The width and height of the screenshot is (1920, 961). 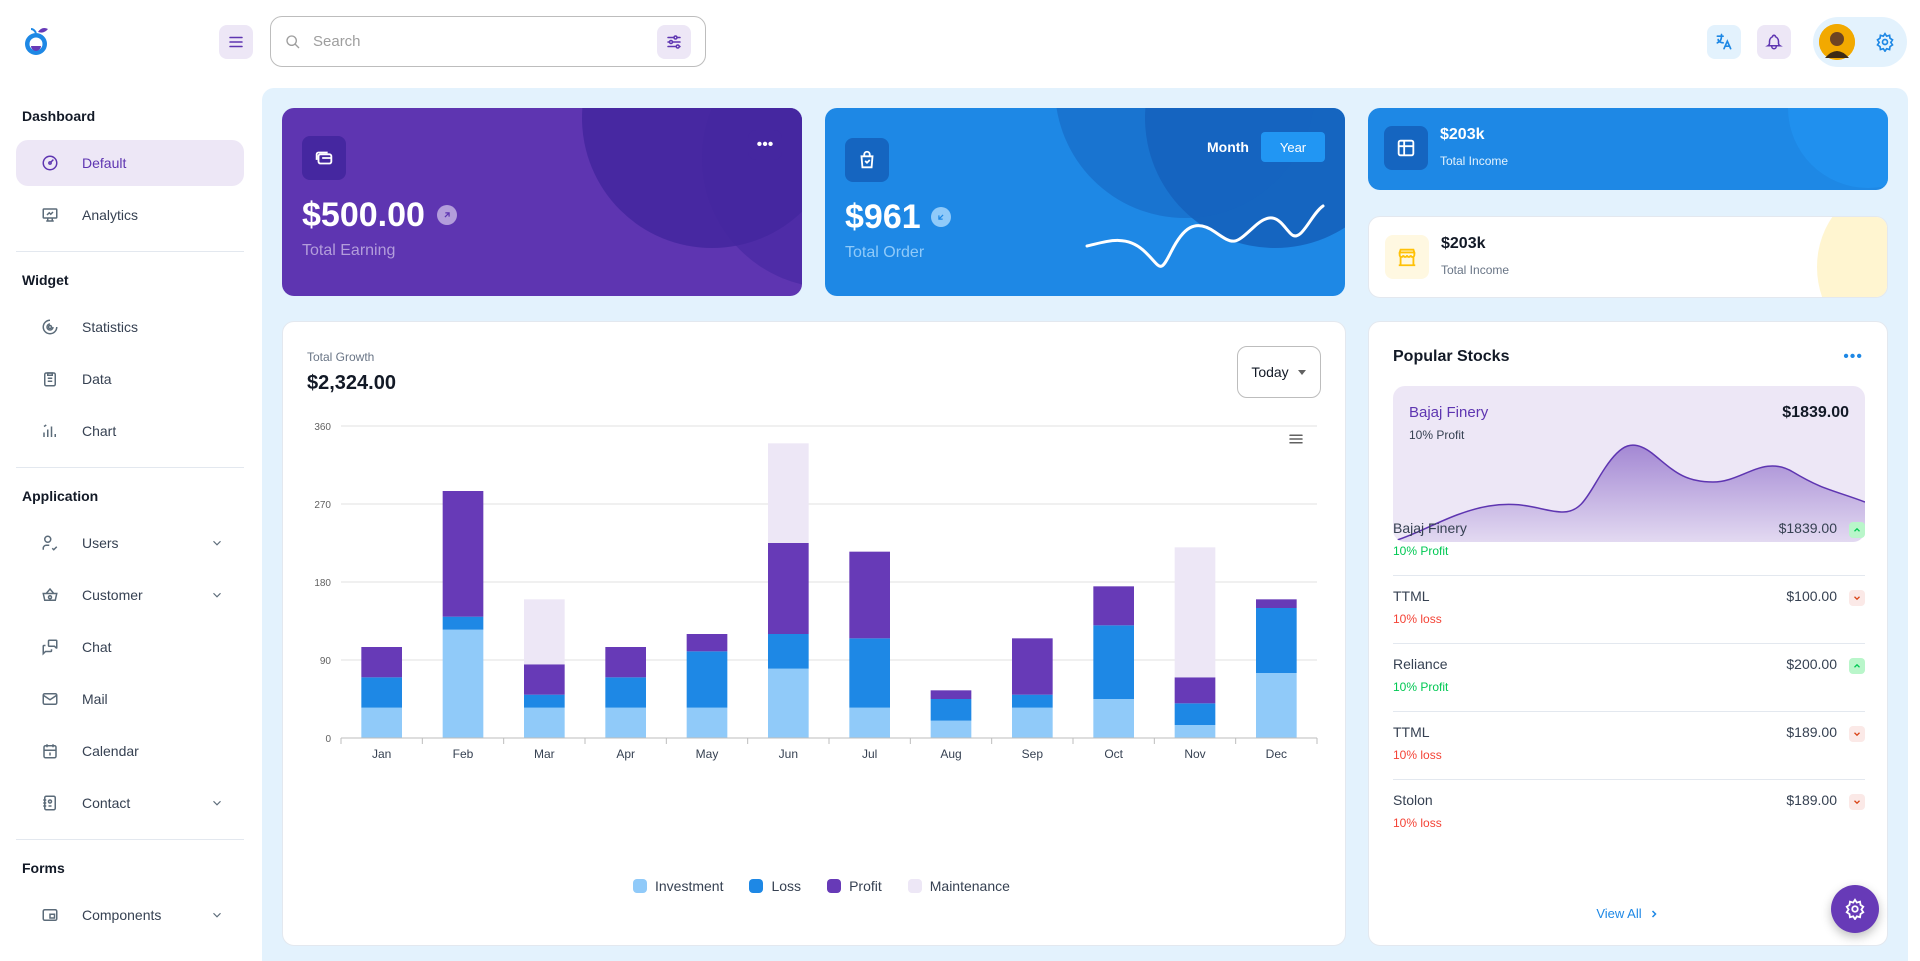 I want to click on stock-row: Reliance 10% Profit $200.00, so click(x=1629, y=678).